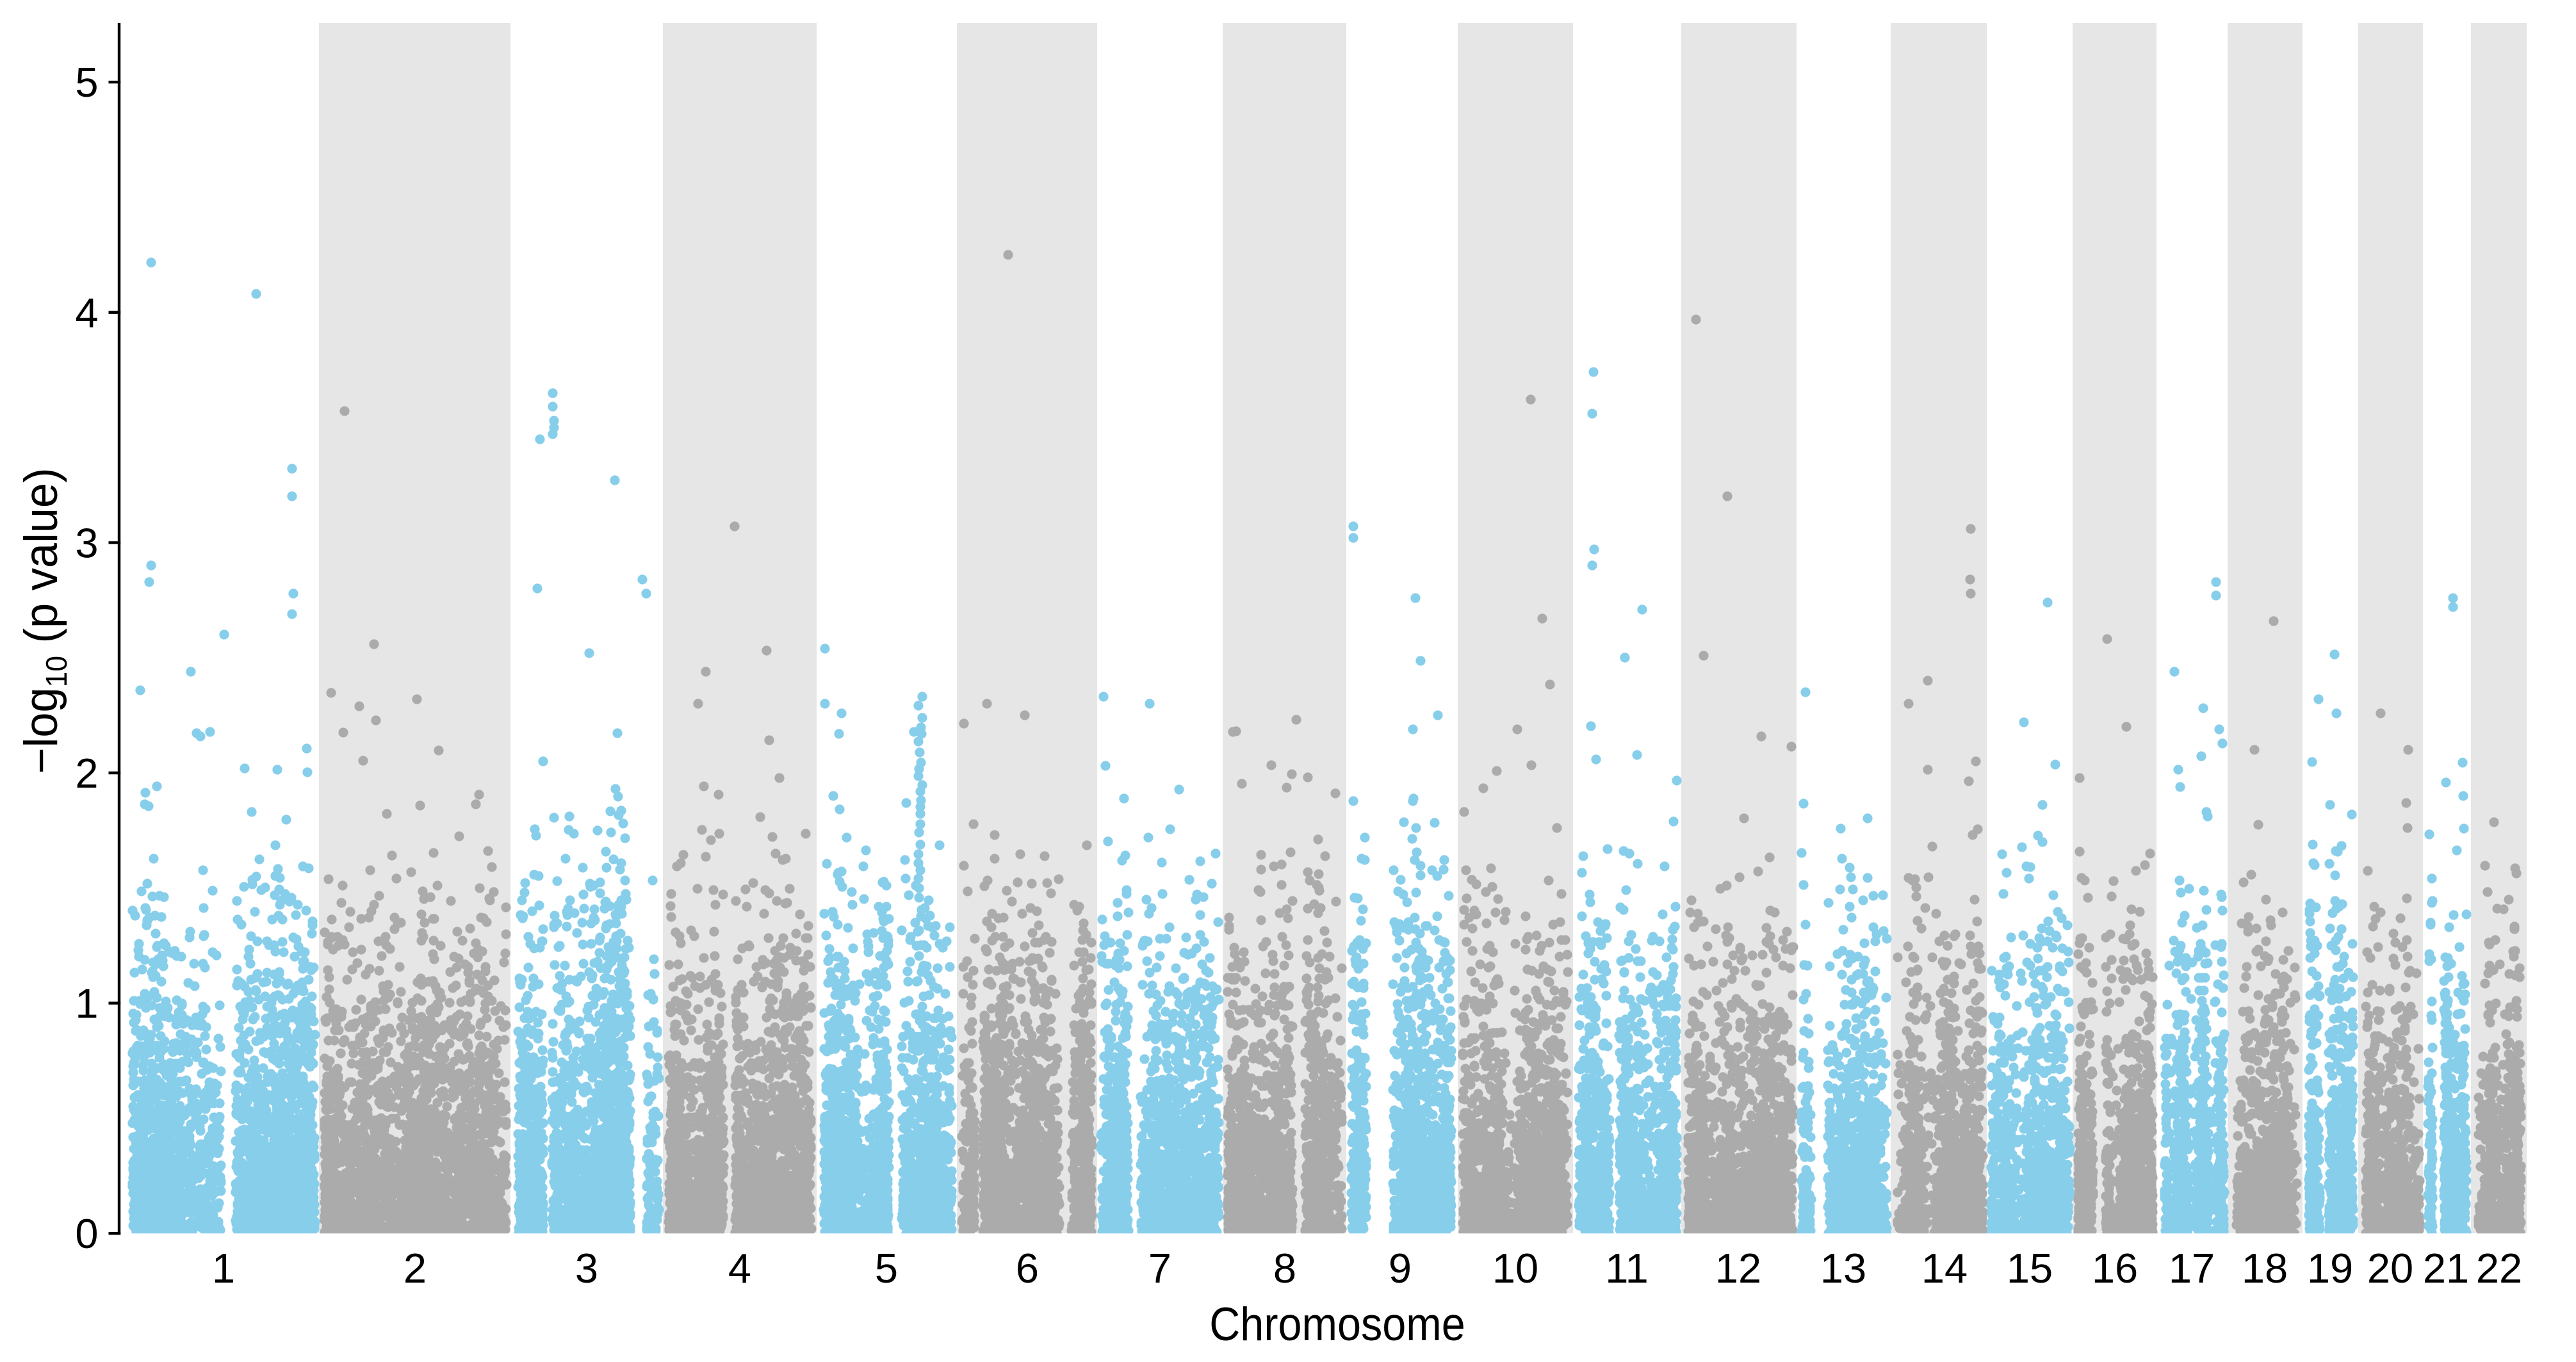 Image resolution: width=2576 pixels, height=1362 pixels. What do you see at coordinates (2330, 1268) in the screenshot?
I see `svg-text: 19` at bounding box center [2330, 1268].